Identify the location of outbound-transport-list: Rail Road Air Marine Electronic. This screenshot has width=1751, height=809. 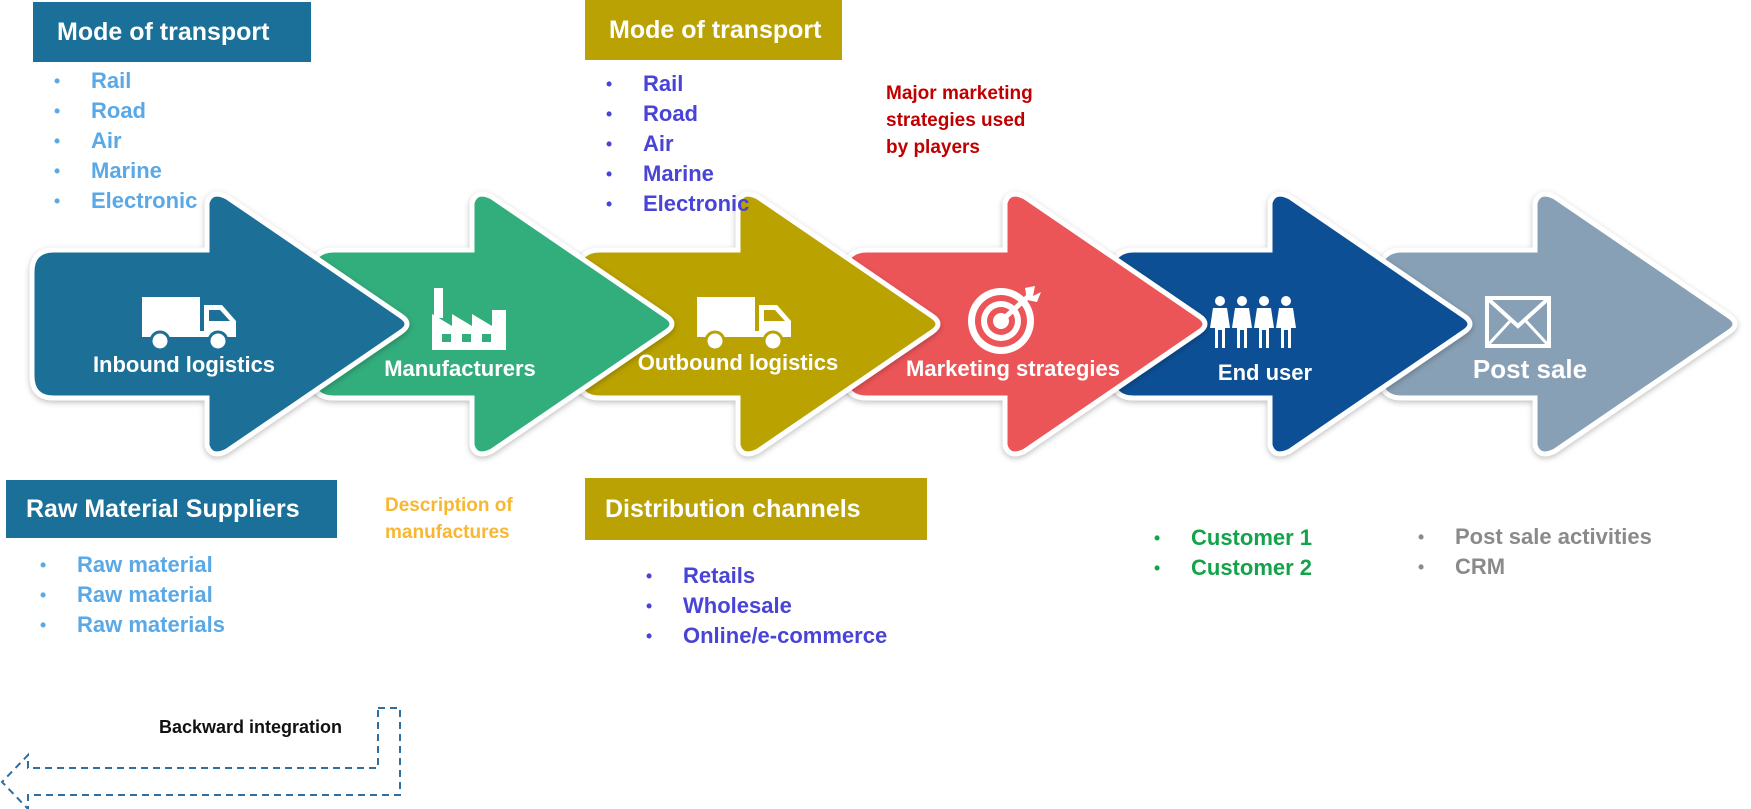
(677, 144).